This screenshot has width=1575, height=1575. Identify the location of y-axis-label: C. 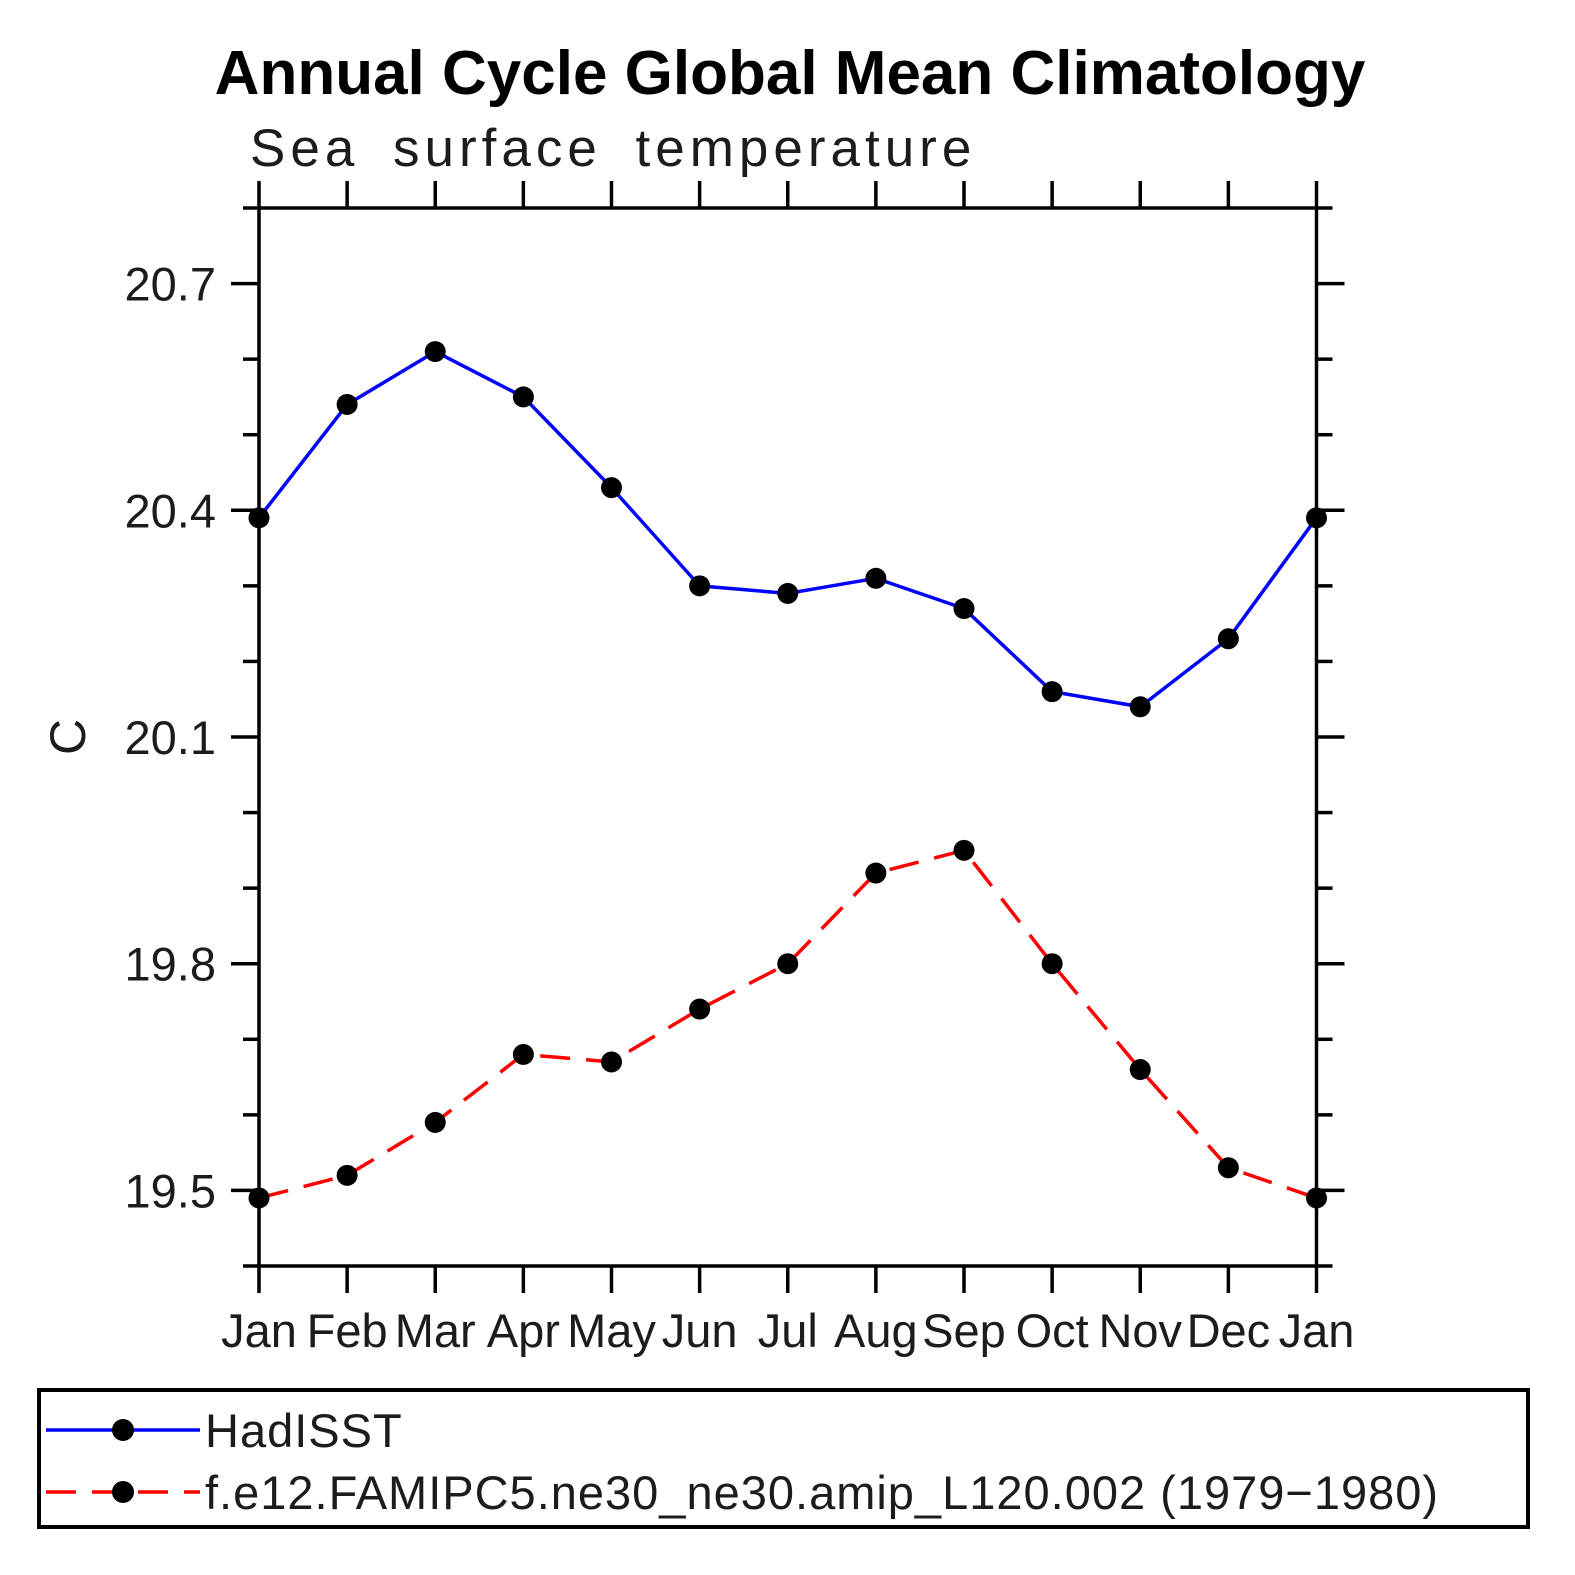
(68, 737).